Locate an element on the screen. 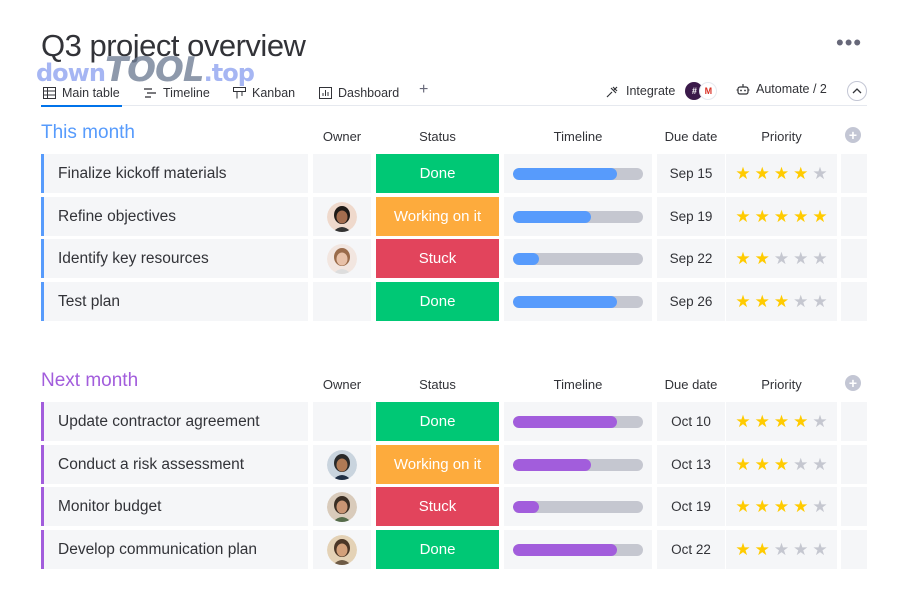  item-name: Update contractor agreement is located at coordinates (174, 421).